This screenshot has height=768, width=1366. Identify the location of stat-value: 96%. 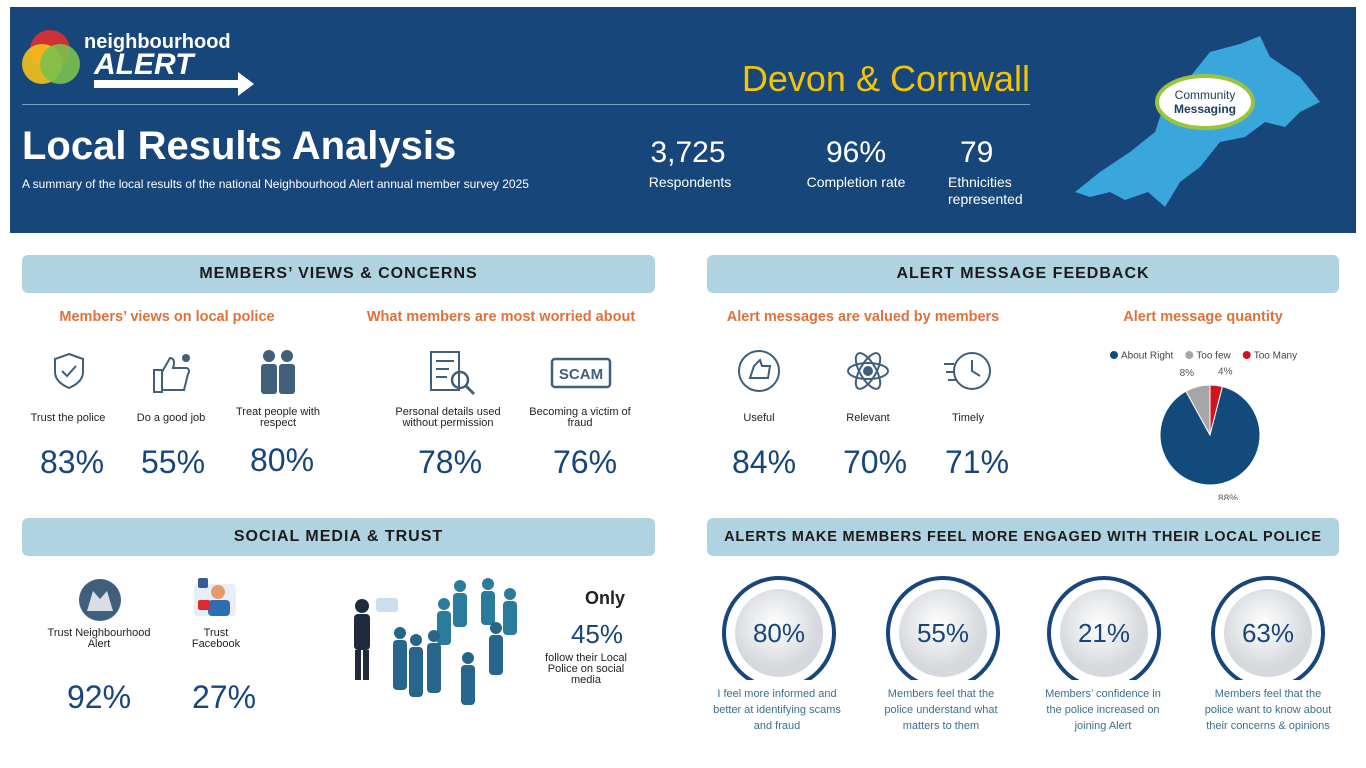
(856, 152).